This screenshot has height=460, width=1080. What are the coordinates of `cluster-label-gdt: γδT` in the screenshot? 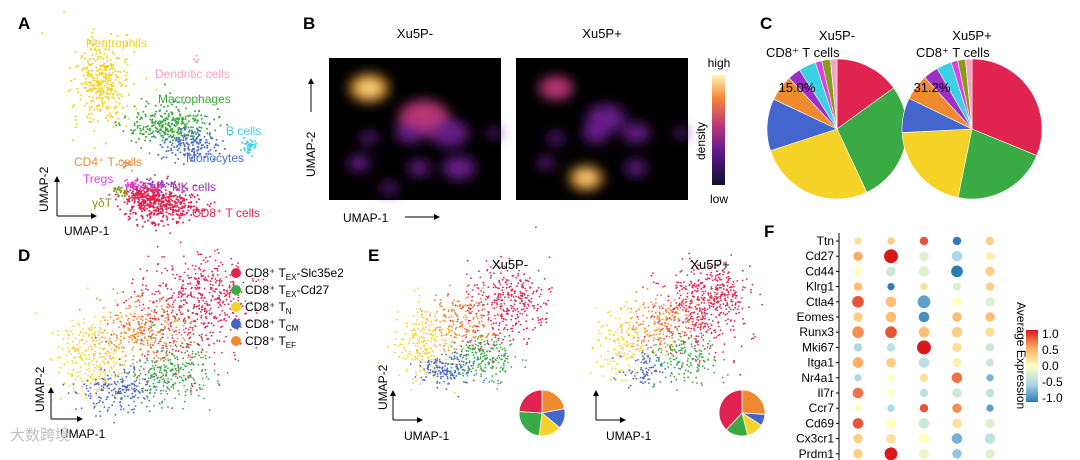 It's located at (102, 203).